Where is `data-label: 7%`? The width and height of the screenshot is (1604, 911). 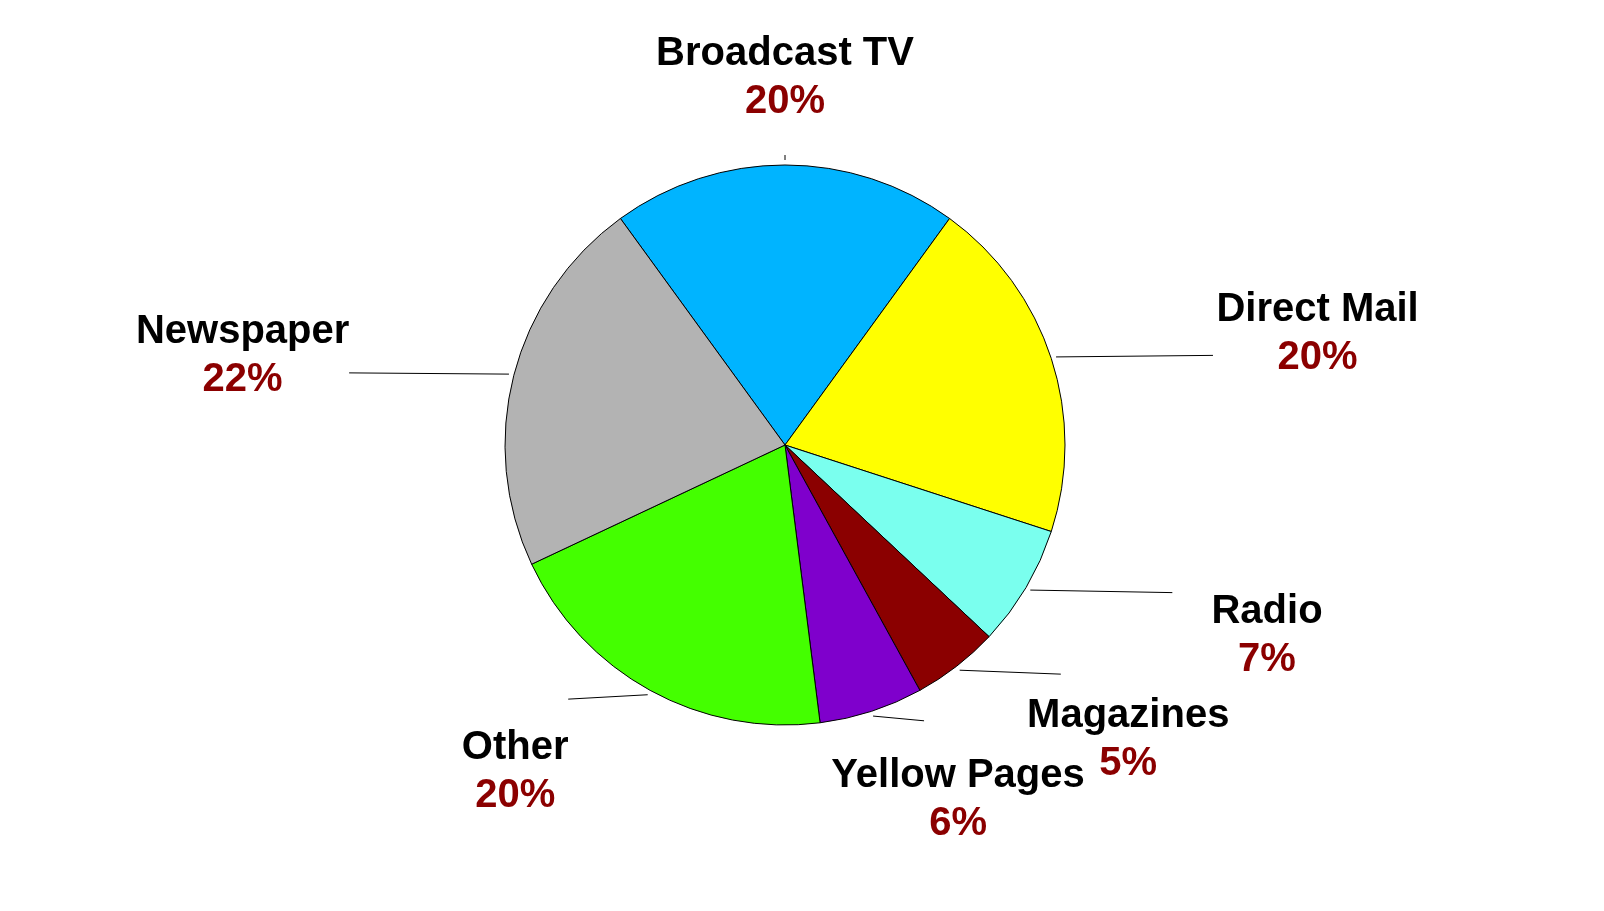
data-label: 7% is located at coordinates (1267, 657).